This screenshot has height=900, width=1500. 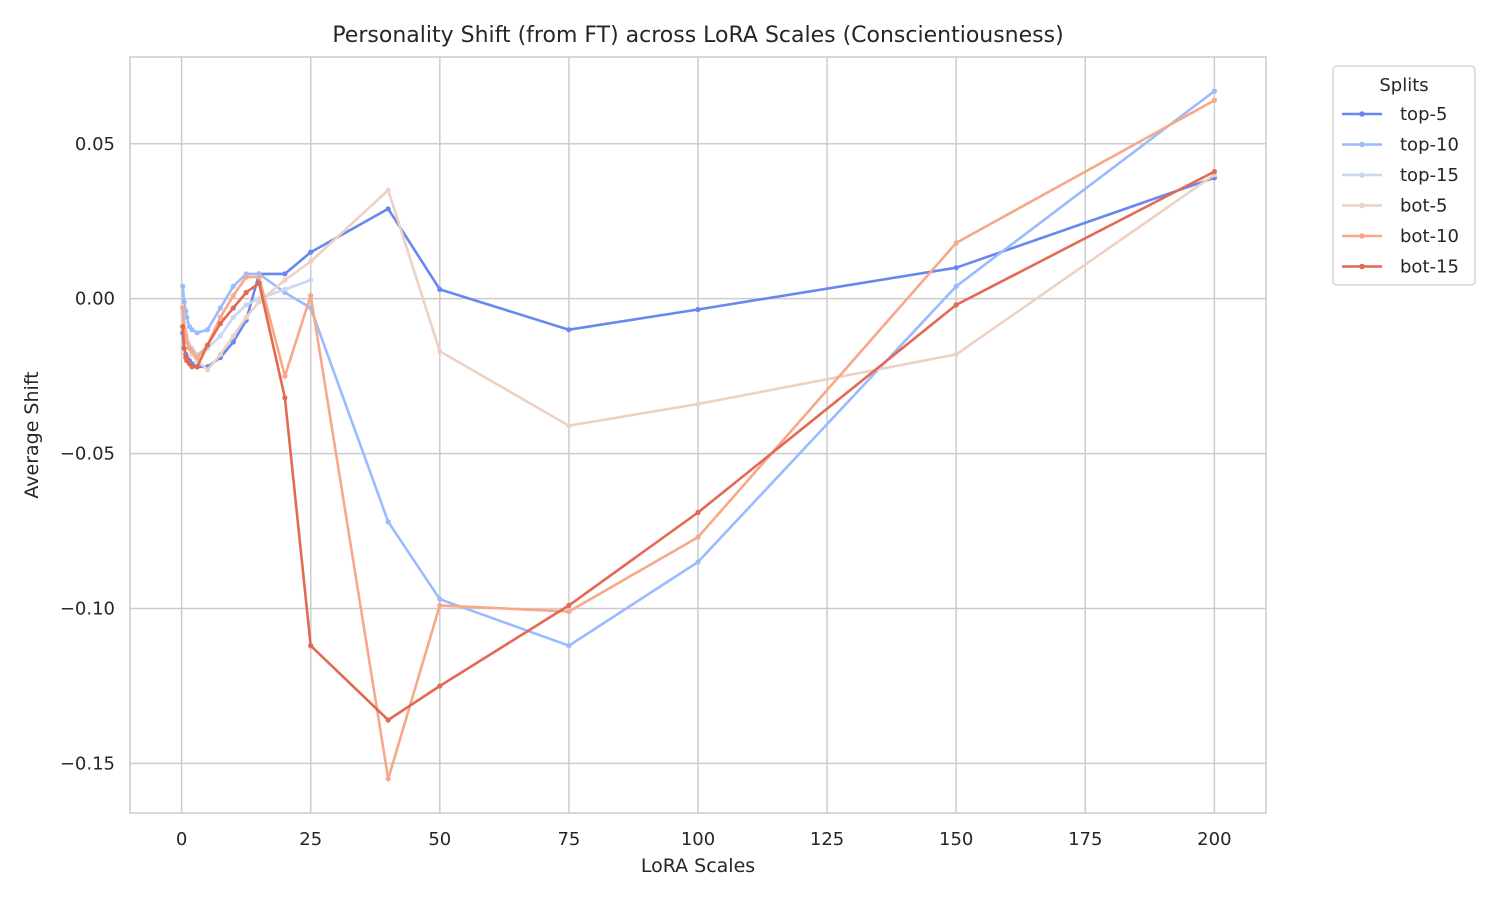 What do you see at coordinates (32, 434) in the screenshot?
I see `y-axis-label: Average Shift` at bounding box center [32, 434].